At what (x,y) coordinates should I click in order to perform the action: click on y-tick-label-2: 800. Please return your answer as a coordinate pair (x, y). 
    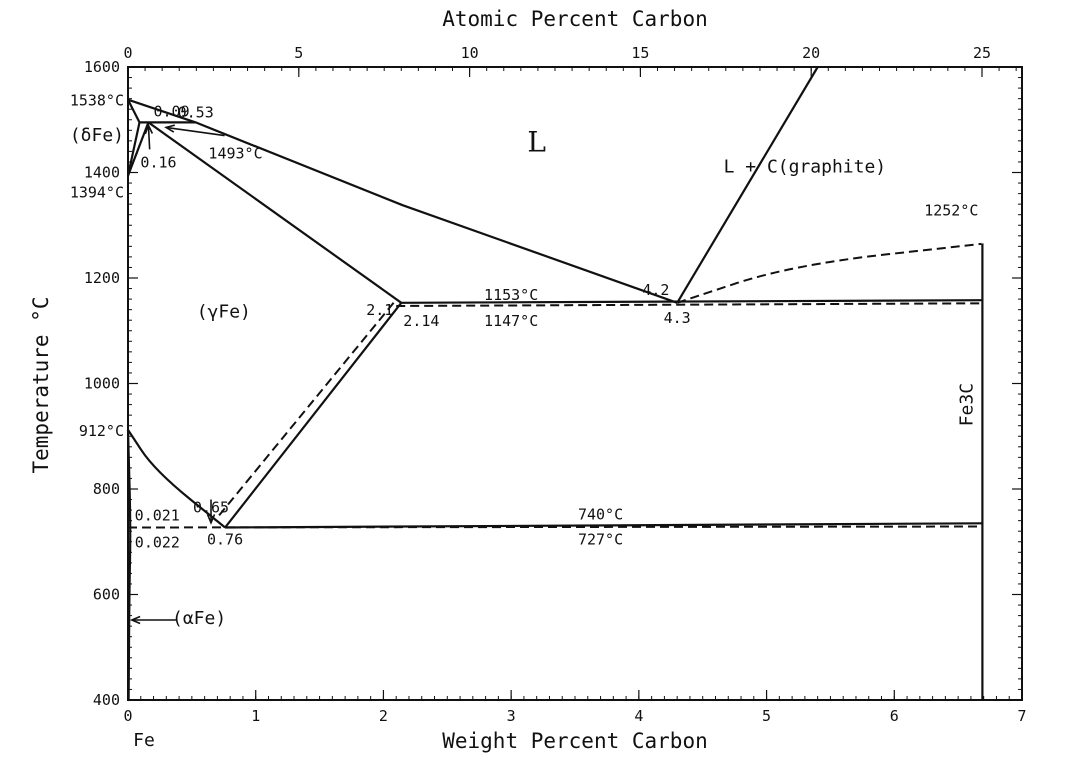
    Looking at the image, I should click on (106, 489).